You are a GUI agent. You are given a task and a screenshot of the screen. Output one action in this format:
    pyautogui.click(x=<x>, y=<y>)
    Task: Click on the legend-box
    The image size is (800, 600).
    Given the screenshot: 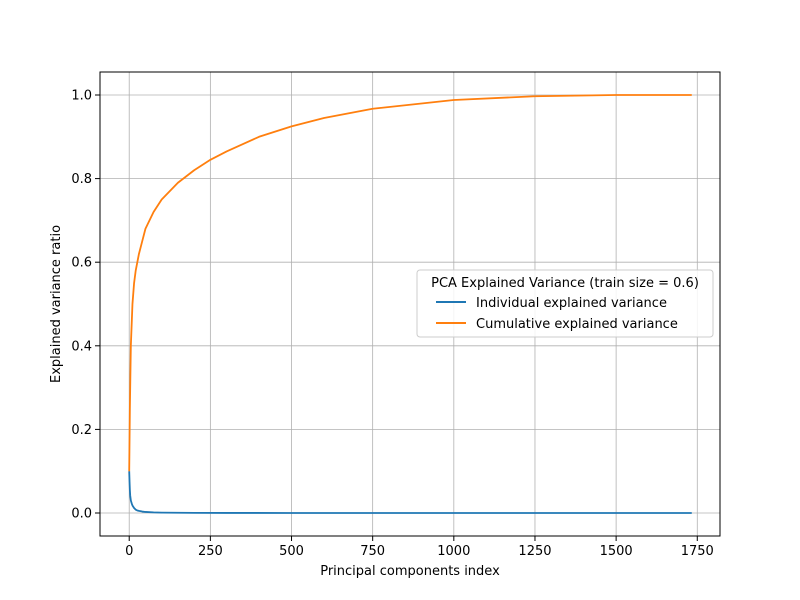 What is the action you would take?
    pyautogui.click(x=565, y=303)
    